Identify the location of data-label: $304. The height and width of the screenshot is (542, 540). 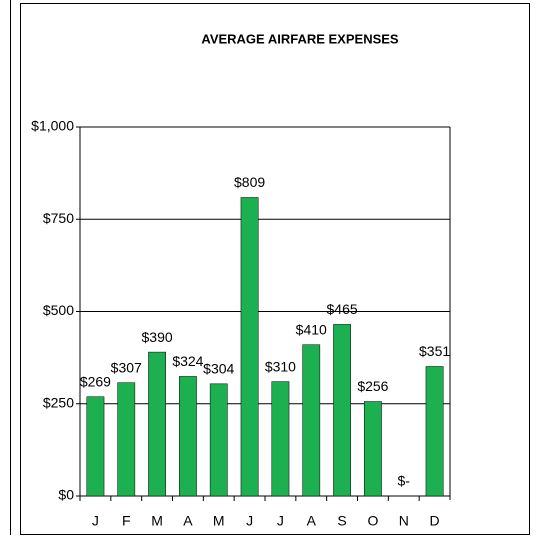
(218, 369).